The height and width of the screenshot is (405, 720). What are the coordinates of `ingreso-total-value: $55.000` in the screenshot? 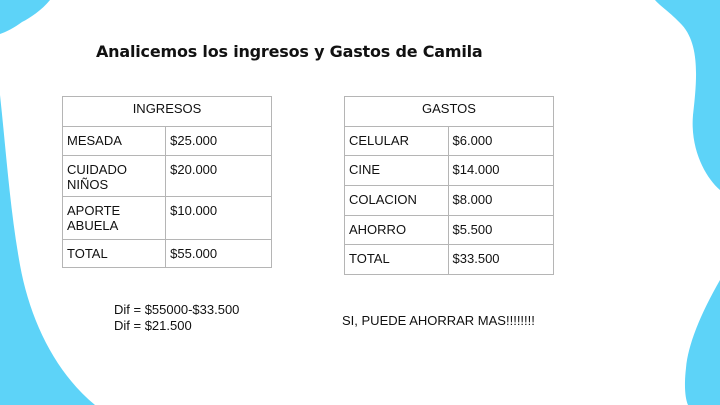 It's located at (218, 253).